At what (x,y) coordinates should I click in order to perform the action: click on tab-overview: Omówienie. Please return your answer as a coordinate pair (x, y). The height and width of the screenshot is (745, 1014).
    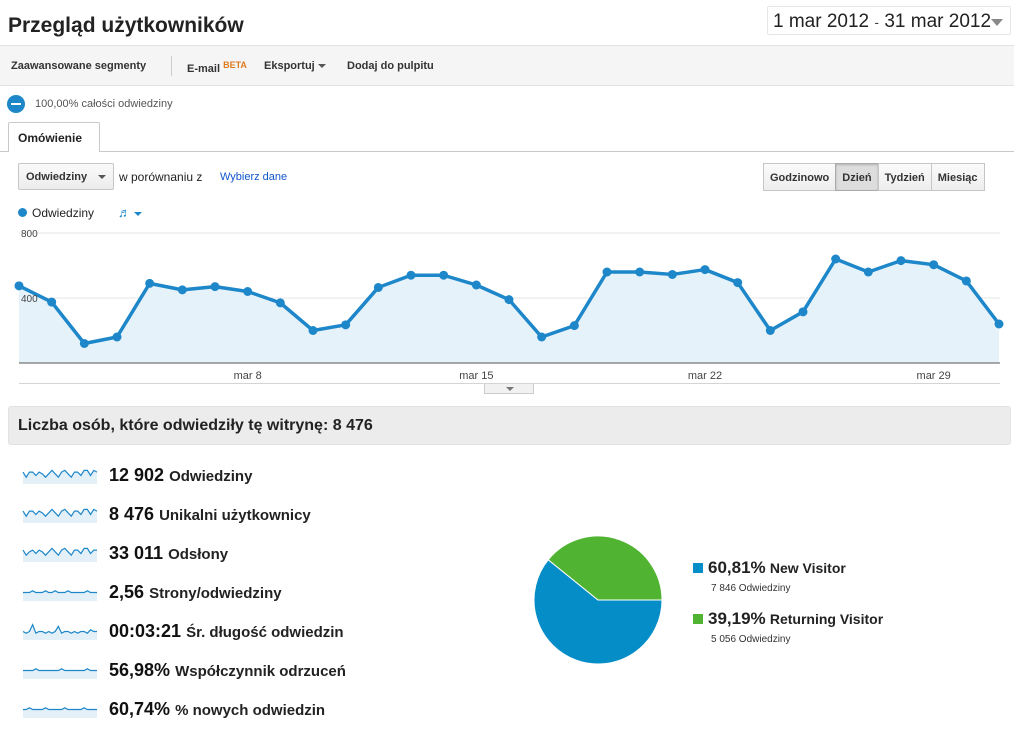
    Looking at the image, I should click on (54, 137).